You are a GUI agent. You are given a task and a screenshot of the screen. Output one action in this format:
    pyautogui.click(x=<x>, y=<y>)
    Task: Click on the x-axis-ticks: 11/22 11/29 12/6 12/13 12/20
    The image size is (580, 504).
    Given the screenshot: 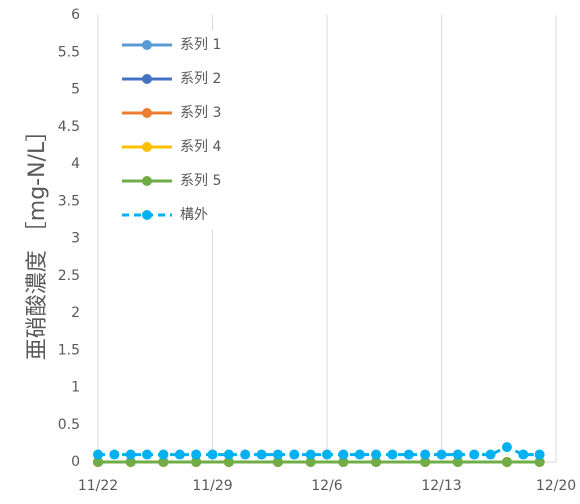 What is the action you would take?
    pyautogui.click(x=327, y=486)
    